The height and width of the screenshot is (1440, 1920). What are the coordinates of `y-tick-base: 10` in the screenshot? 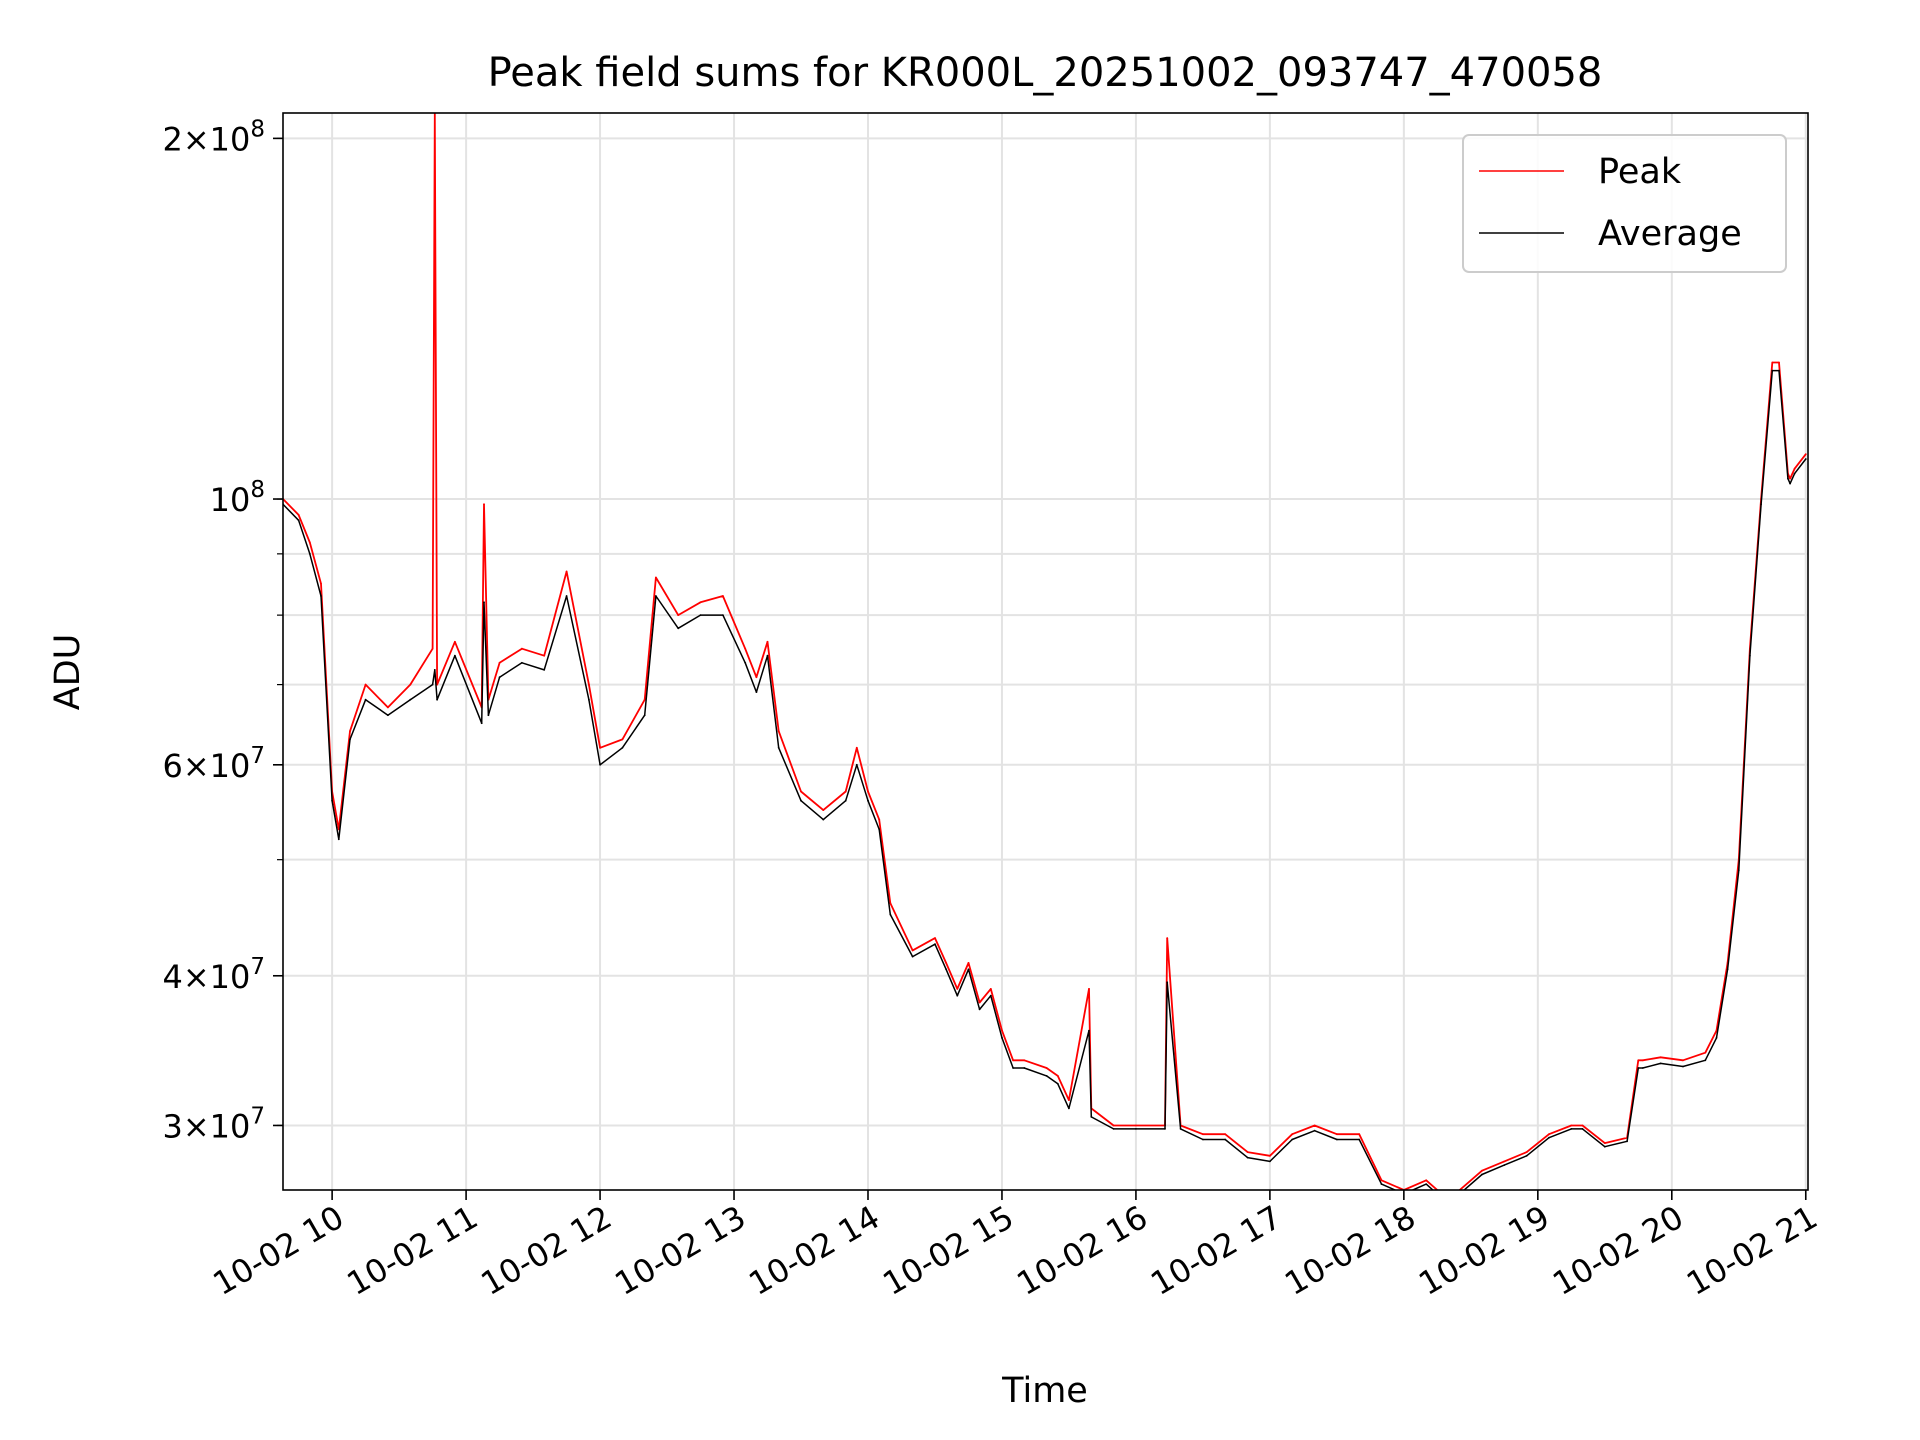 It's located at (230, 977).